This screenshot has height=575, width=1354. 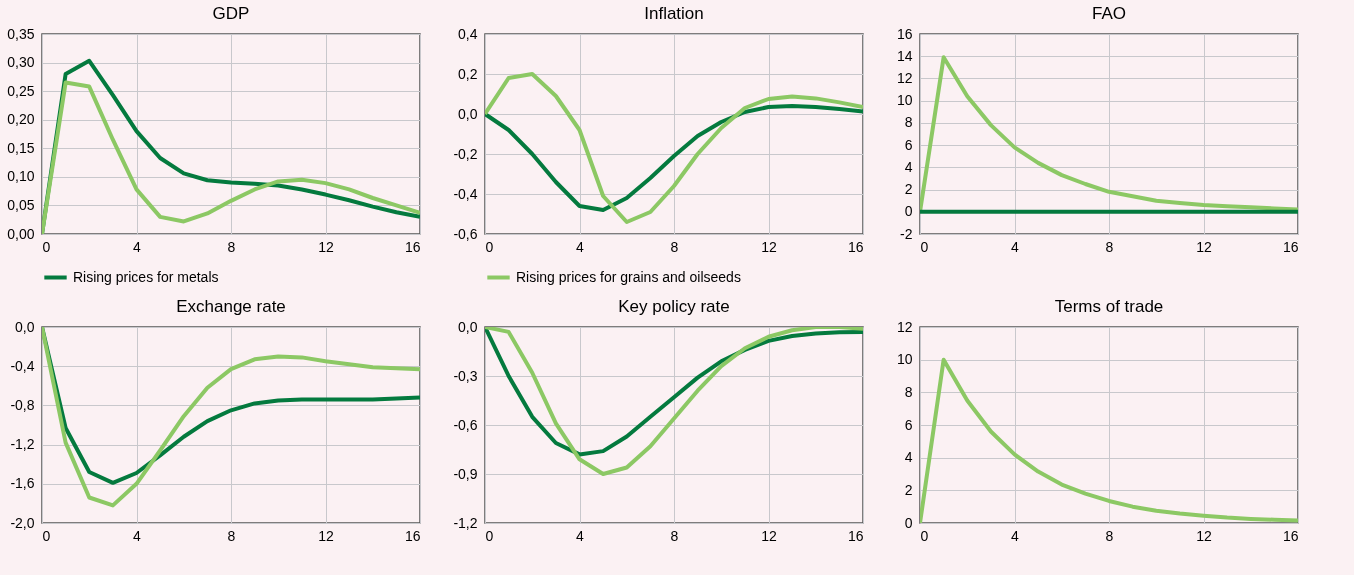 What do you see at coordinates (21, 119) in the screenshot?
I see `y-tick-label: 0,20` at bounding box center [21, 119].